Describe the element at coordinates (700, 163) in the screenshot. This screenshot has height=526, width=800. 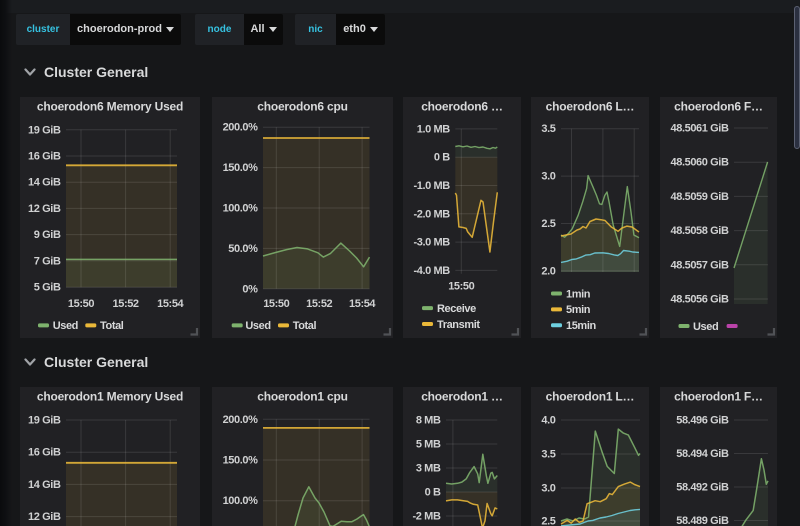
I see `svg-text: 48.5060 GiB` at that location.